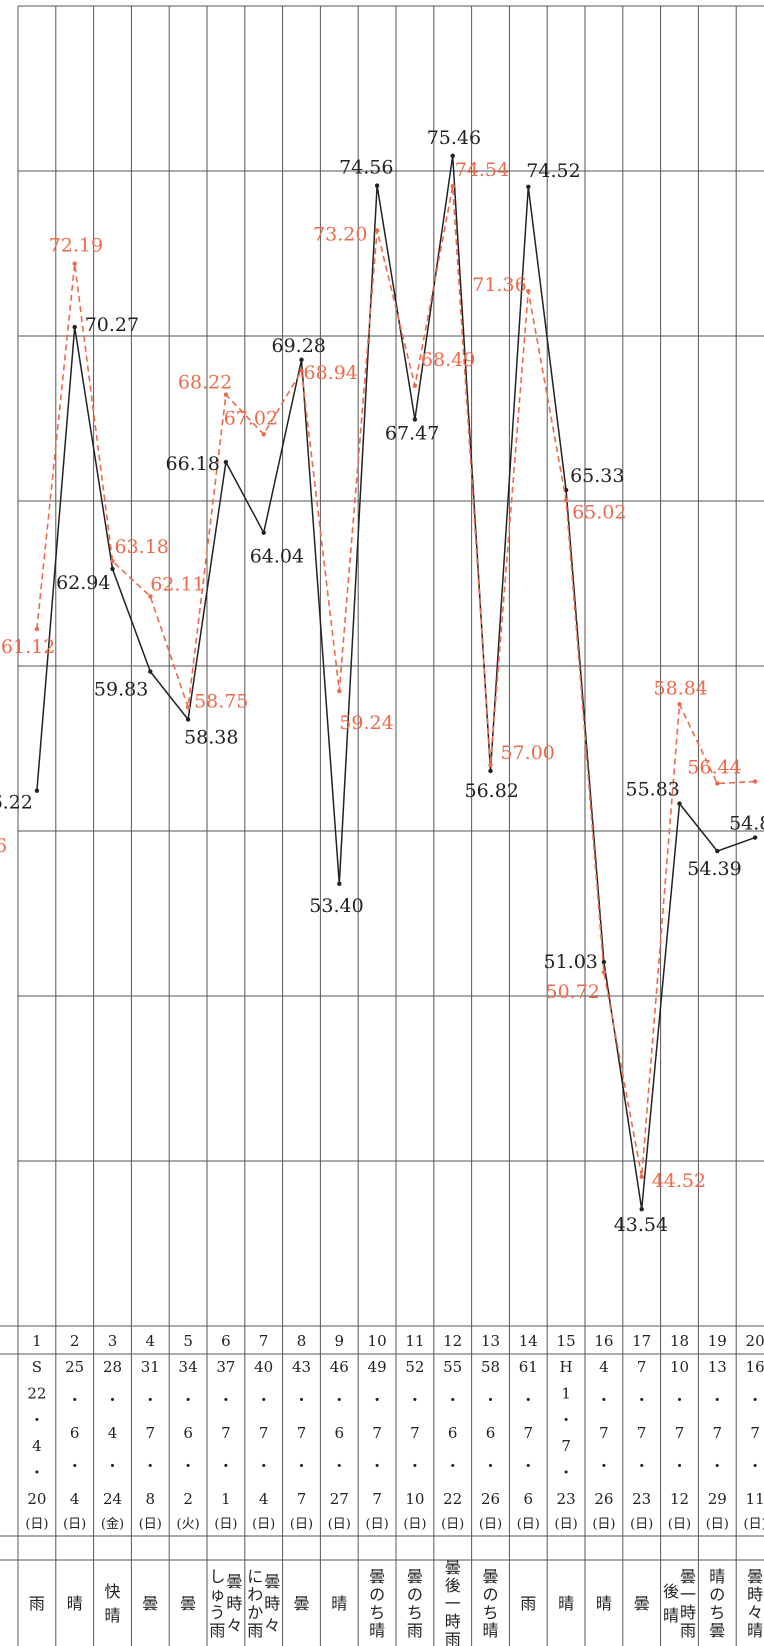 This screenshot has width=764, height=1646. Describe the element at coordinates (255, 1576) in the screenshot. I see `table-weather-char: に` at that location.